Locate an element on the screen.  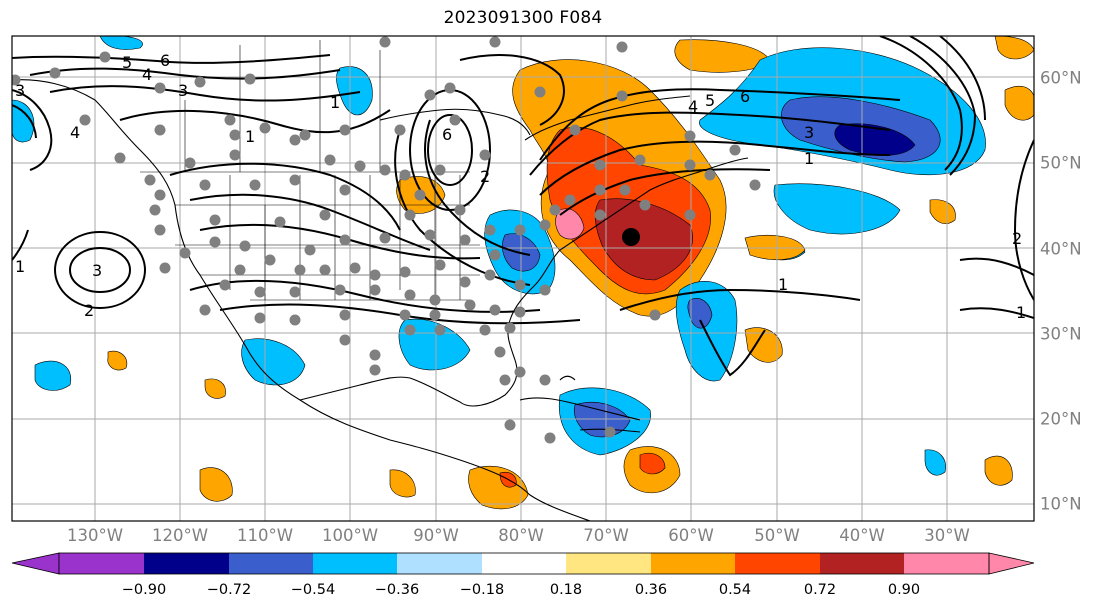
warm-anomaly-east2 is located at coordinates (942, 211).